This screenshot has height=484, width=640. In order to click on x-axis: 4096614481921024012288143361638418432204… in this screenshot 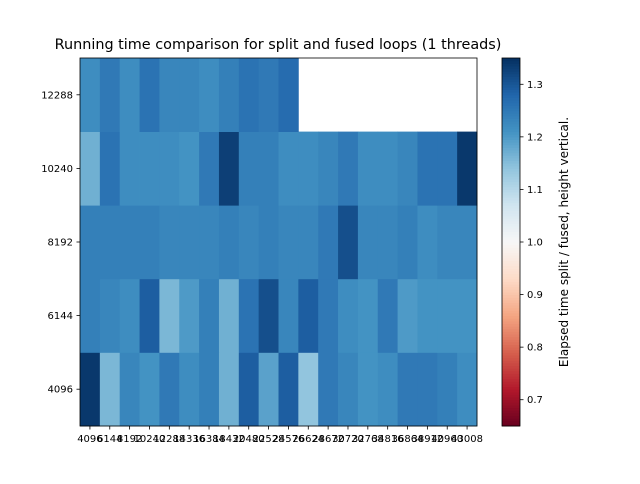, I will do `click(280, 435)`.